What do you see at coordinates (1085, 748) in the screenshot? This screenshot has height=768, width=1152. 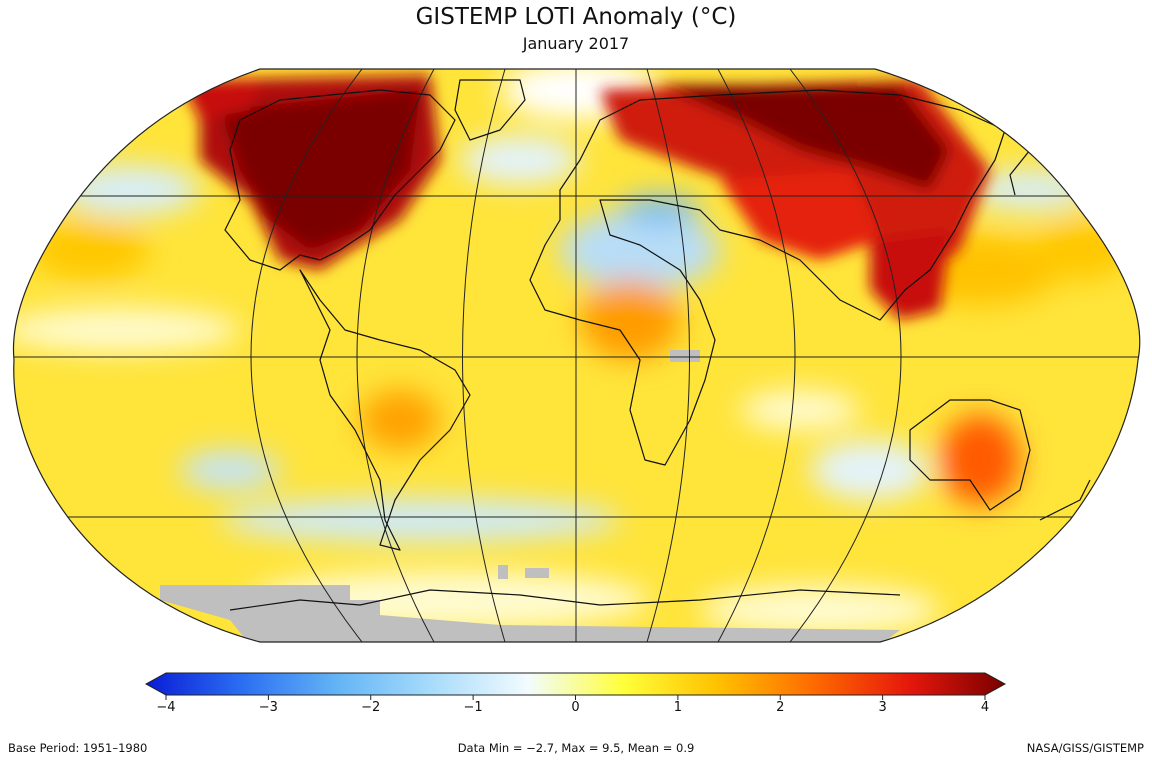 I see `credit-label: NASA/GISS/GISTEMP` at bounding box center [1085, 748].